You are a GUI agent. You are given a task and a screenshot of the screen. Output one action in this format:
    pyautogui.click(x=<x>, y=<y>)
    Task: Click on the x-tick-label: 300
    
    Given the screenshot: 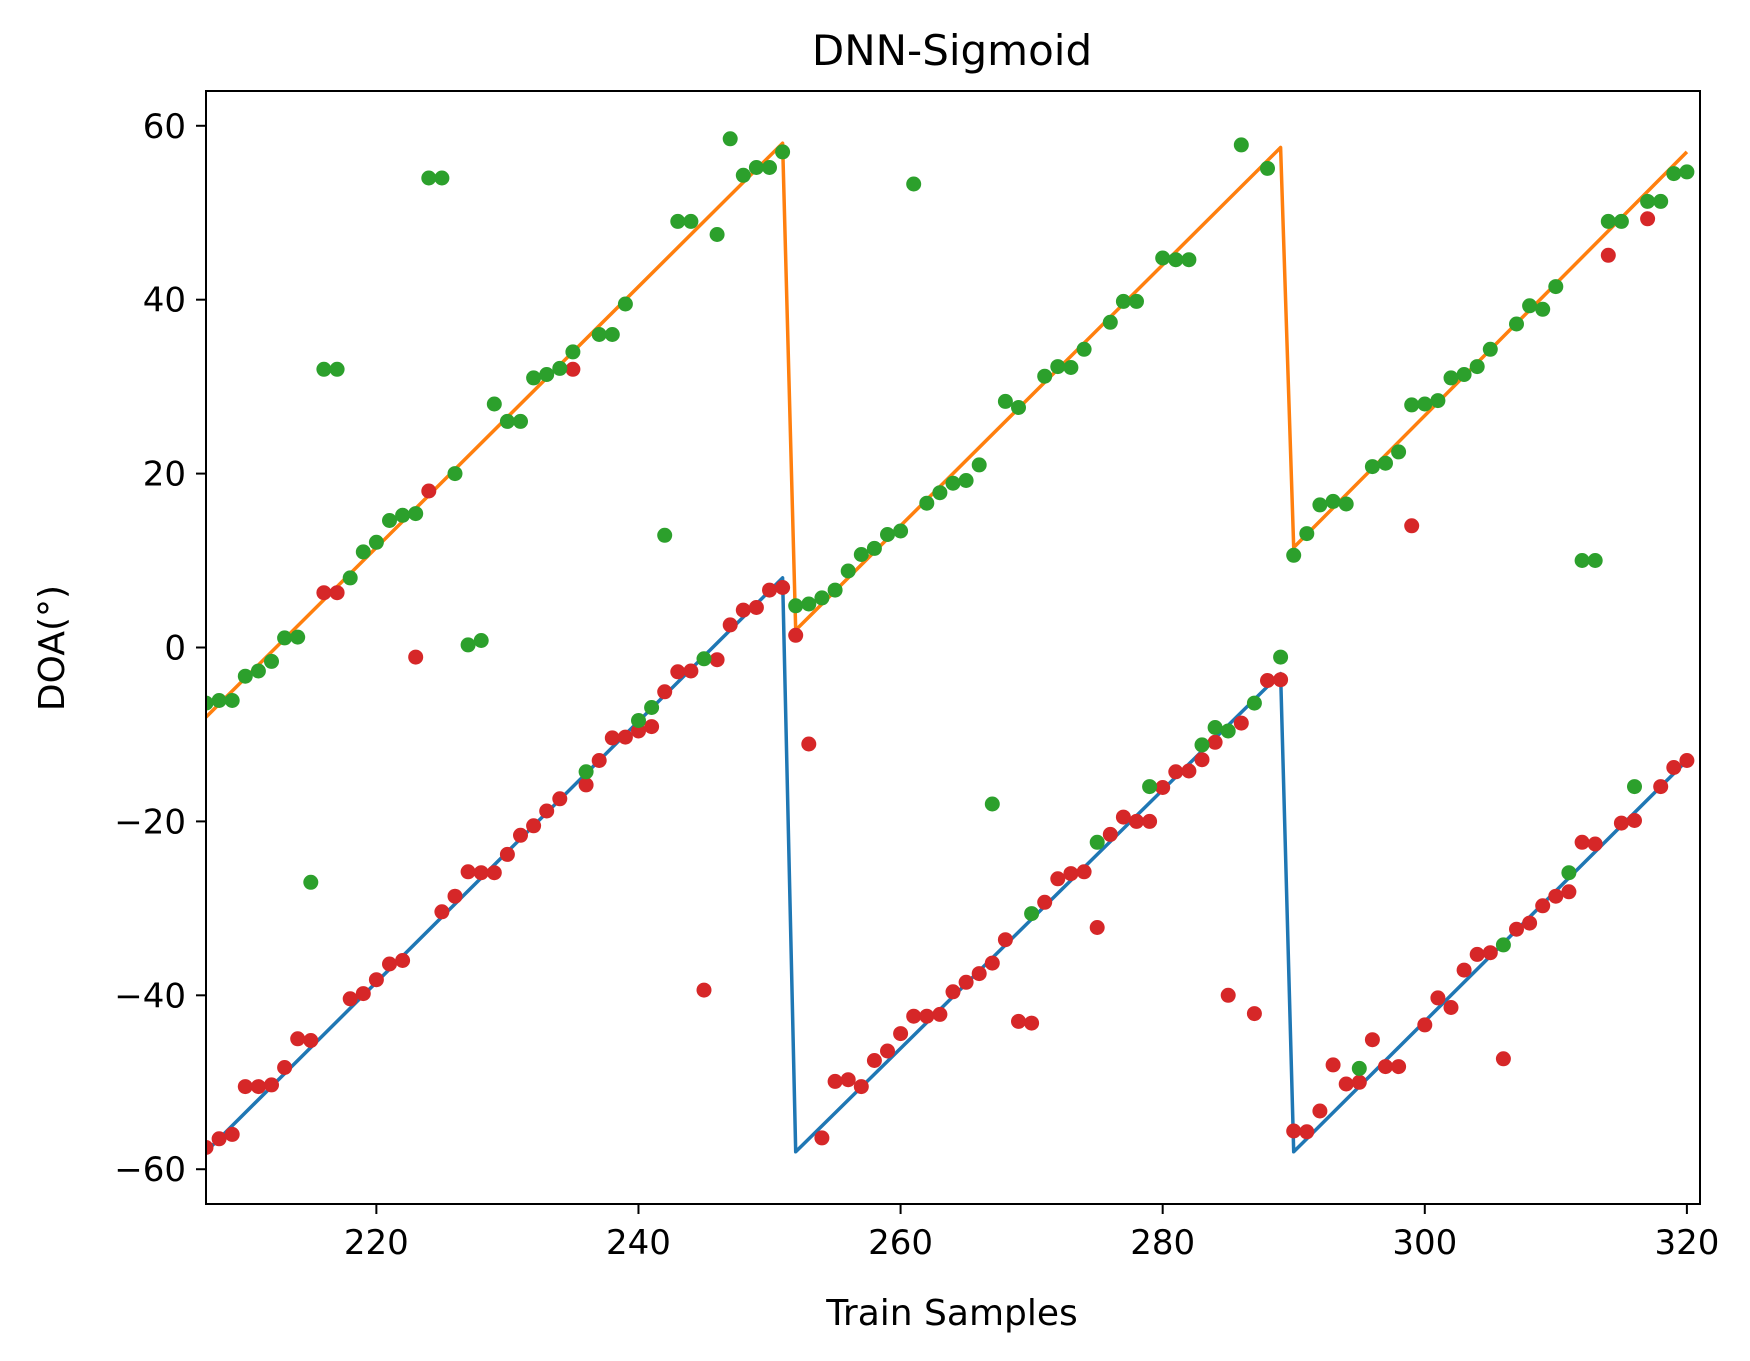 What is the action you would take?
    pyautogui.click(x=1424, y=1243)
    